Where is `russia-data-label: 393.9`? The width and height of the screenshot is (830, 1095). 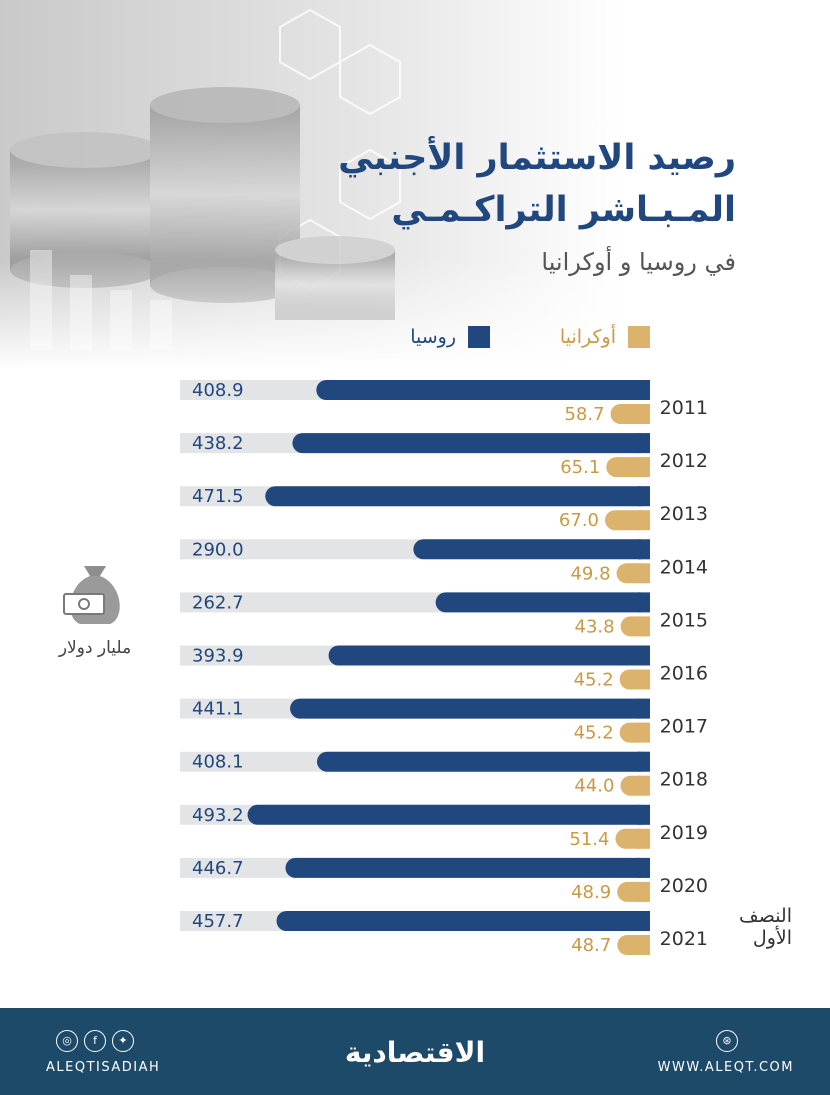
russia-data-label: 393.9 is located at coordinates (218, 656).